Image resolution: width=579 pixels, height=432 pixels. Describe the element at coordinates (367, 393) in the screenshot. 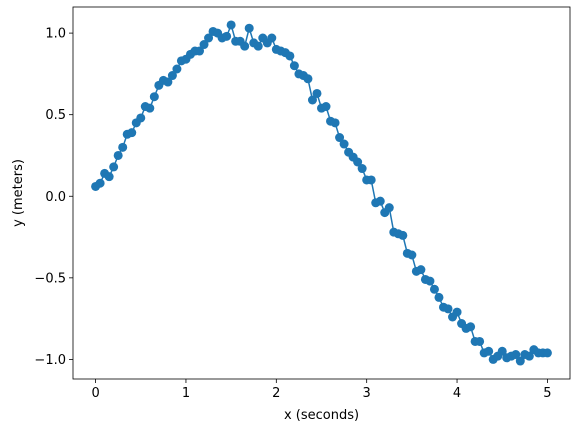

I see `x-tick-label: 3` at that location.